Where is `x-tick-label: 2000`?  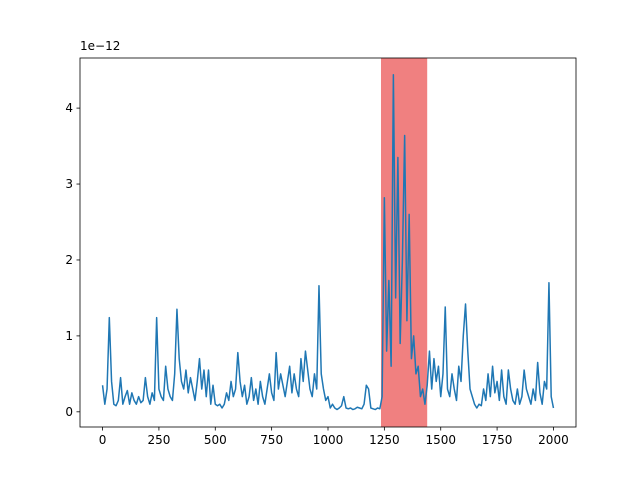 x-tick-label: 2000 is located at coordinates (553, 440).